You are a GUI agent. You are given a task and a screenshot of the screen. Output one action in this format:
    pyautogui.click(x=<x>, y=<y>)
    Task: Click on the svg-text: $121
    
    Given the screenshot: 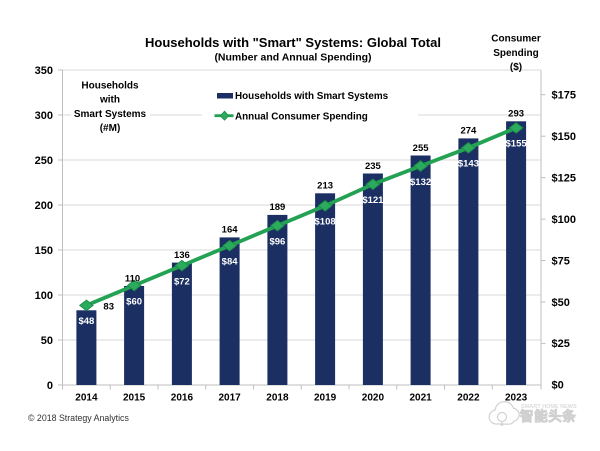 What is the action you would take?
    pyautogui.click(x=373, y=200)
    